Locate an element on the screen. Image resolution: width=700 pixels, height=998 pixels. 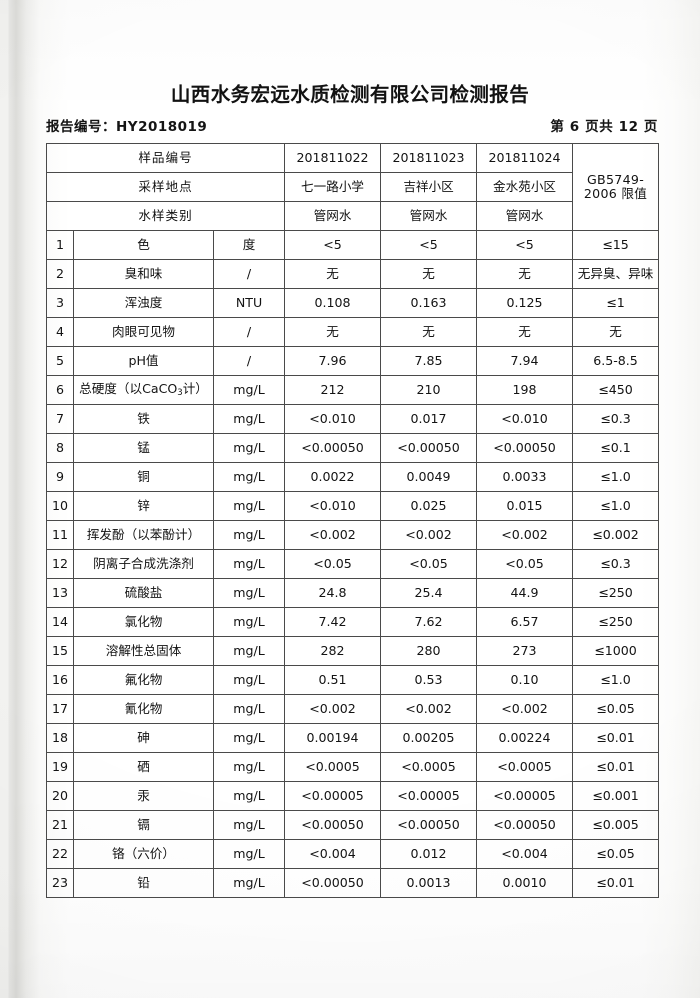
header-sample-3: 金水苑小区 is located at coordinates (525, 187).